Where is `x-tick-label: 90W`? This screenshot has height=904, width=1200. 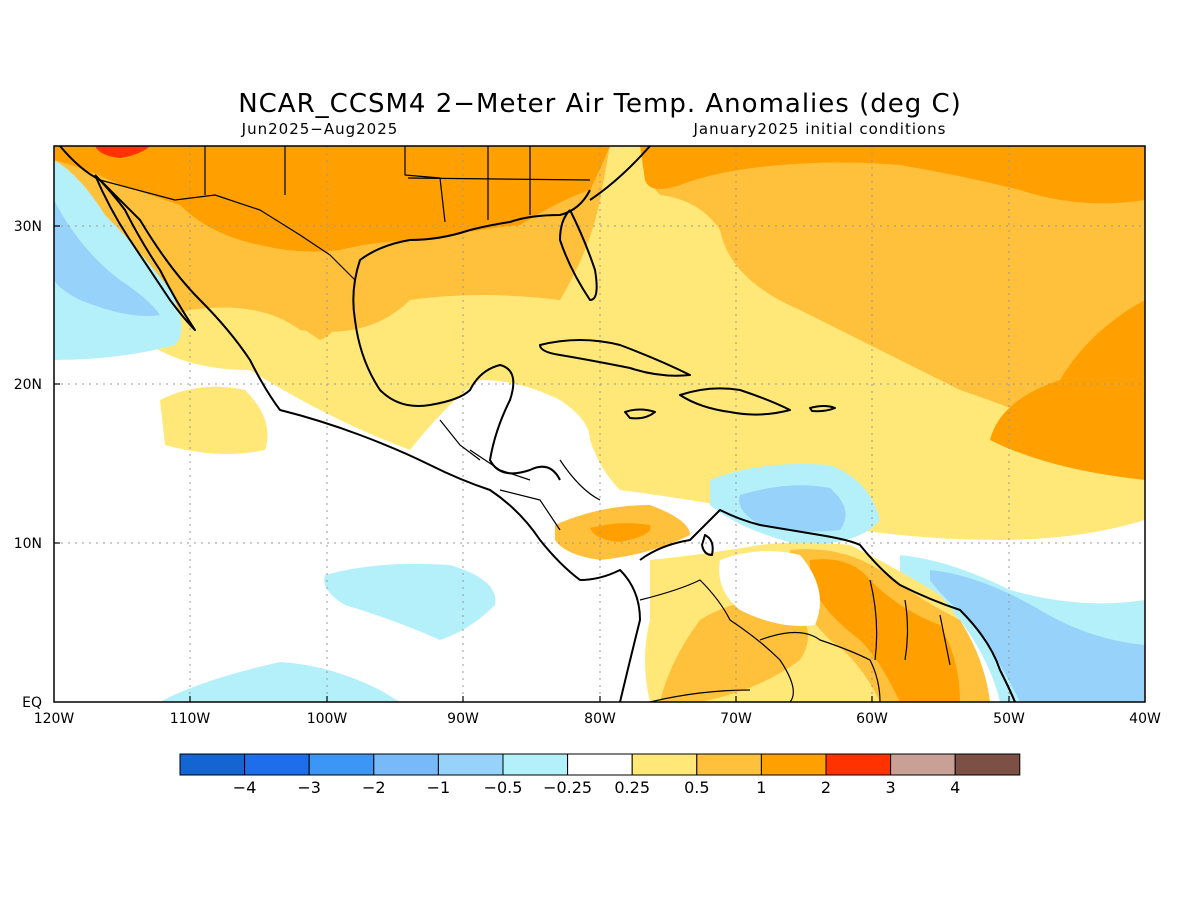 x-tick-label: 90W is located at coordinates (463, 719).